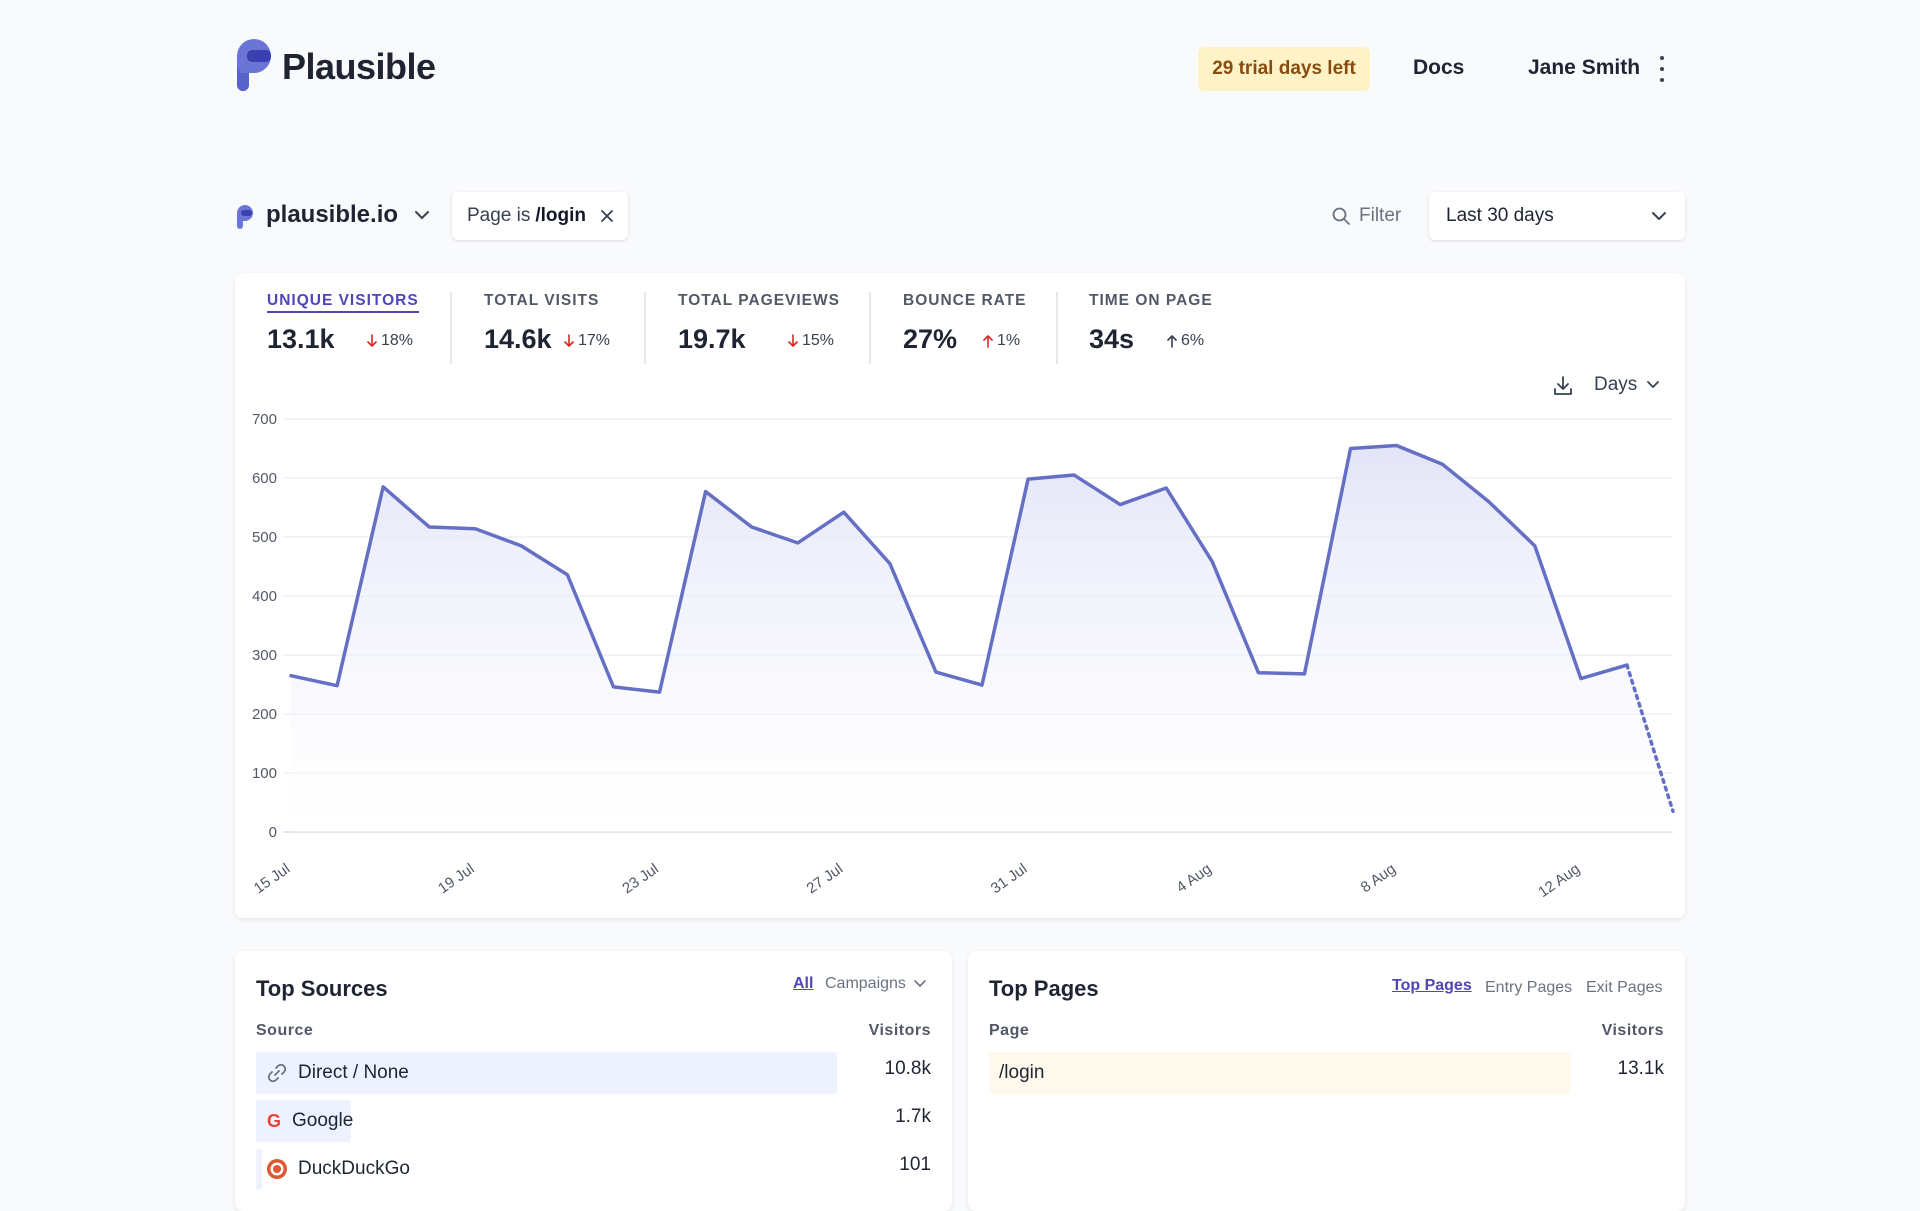  I want to click on search-icon, so click(1341, 216).